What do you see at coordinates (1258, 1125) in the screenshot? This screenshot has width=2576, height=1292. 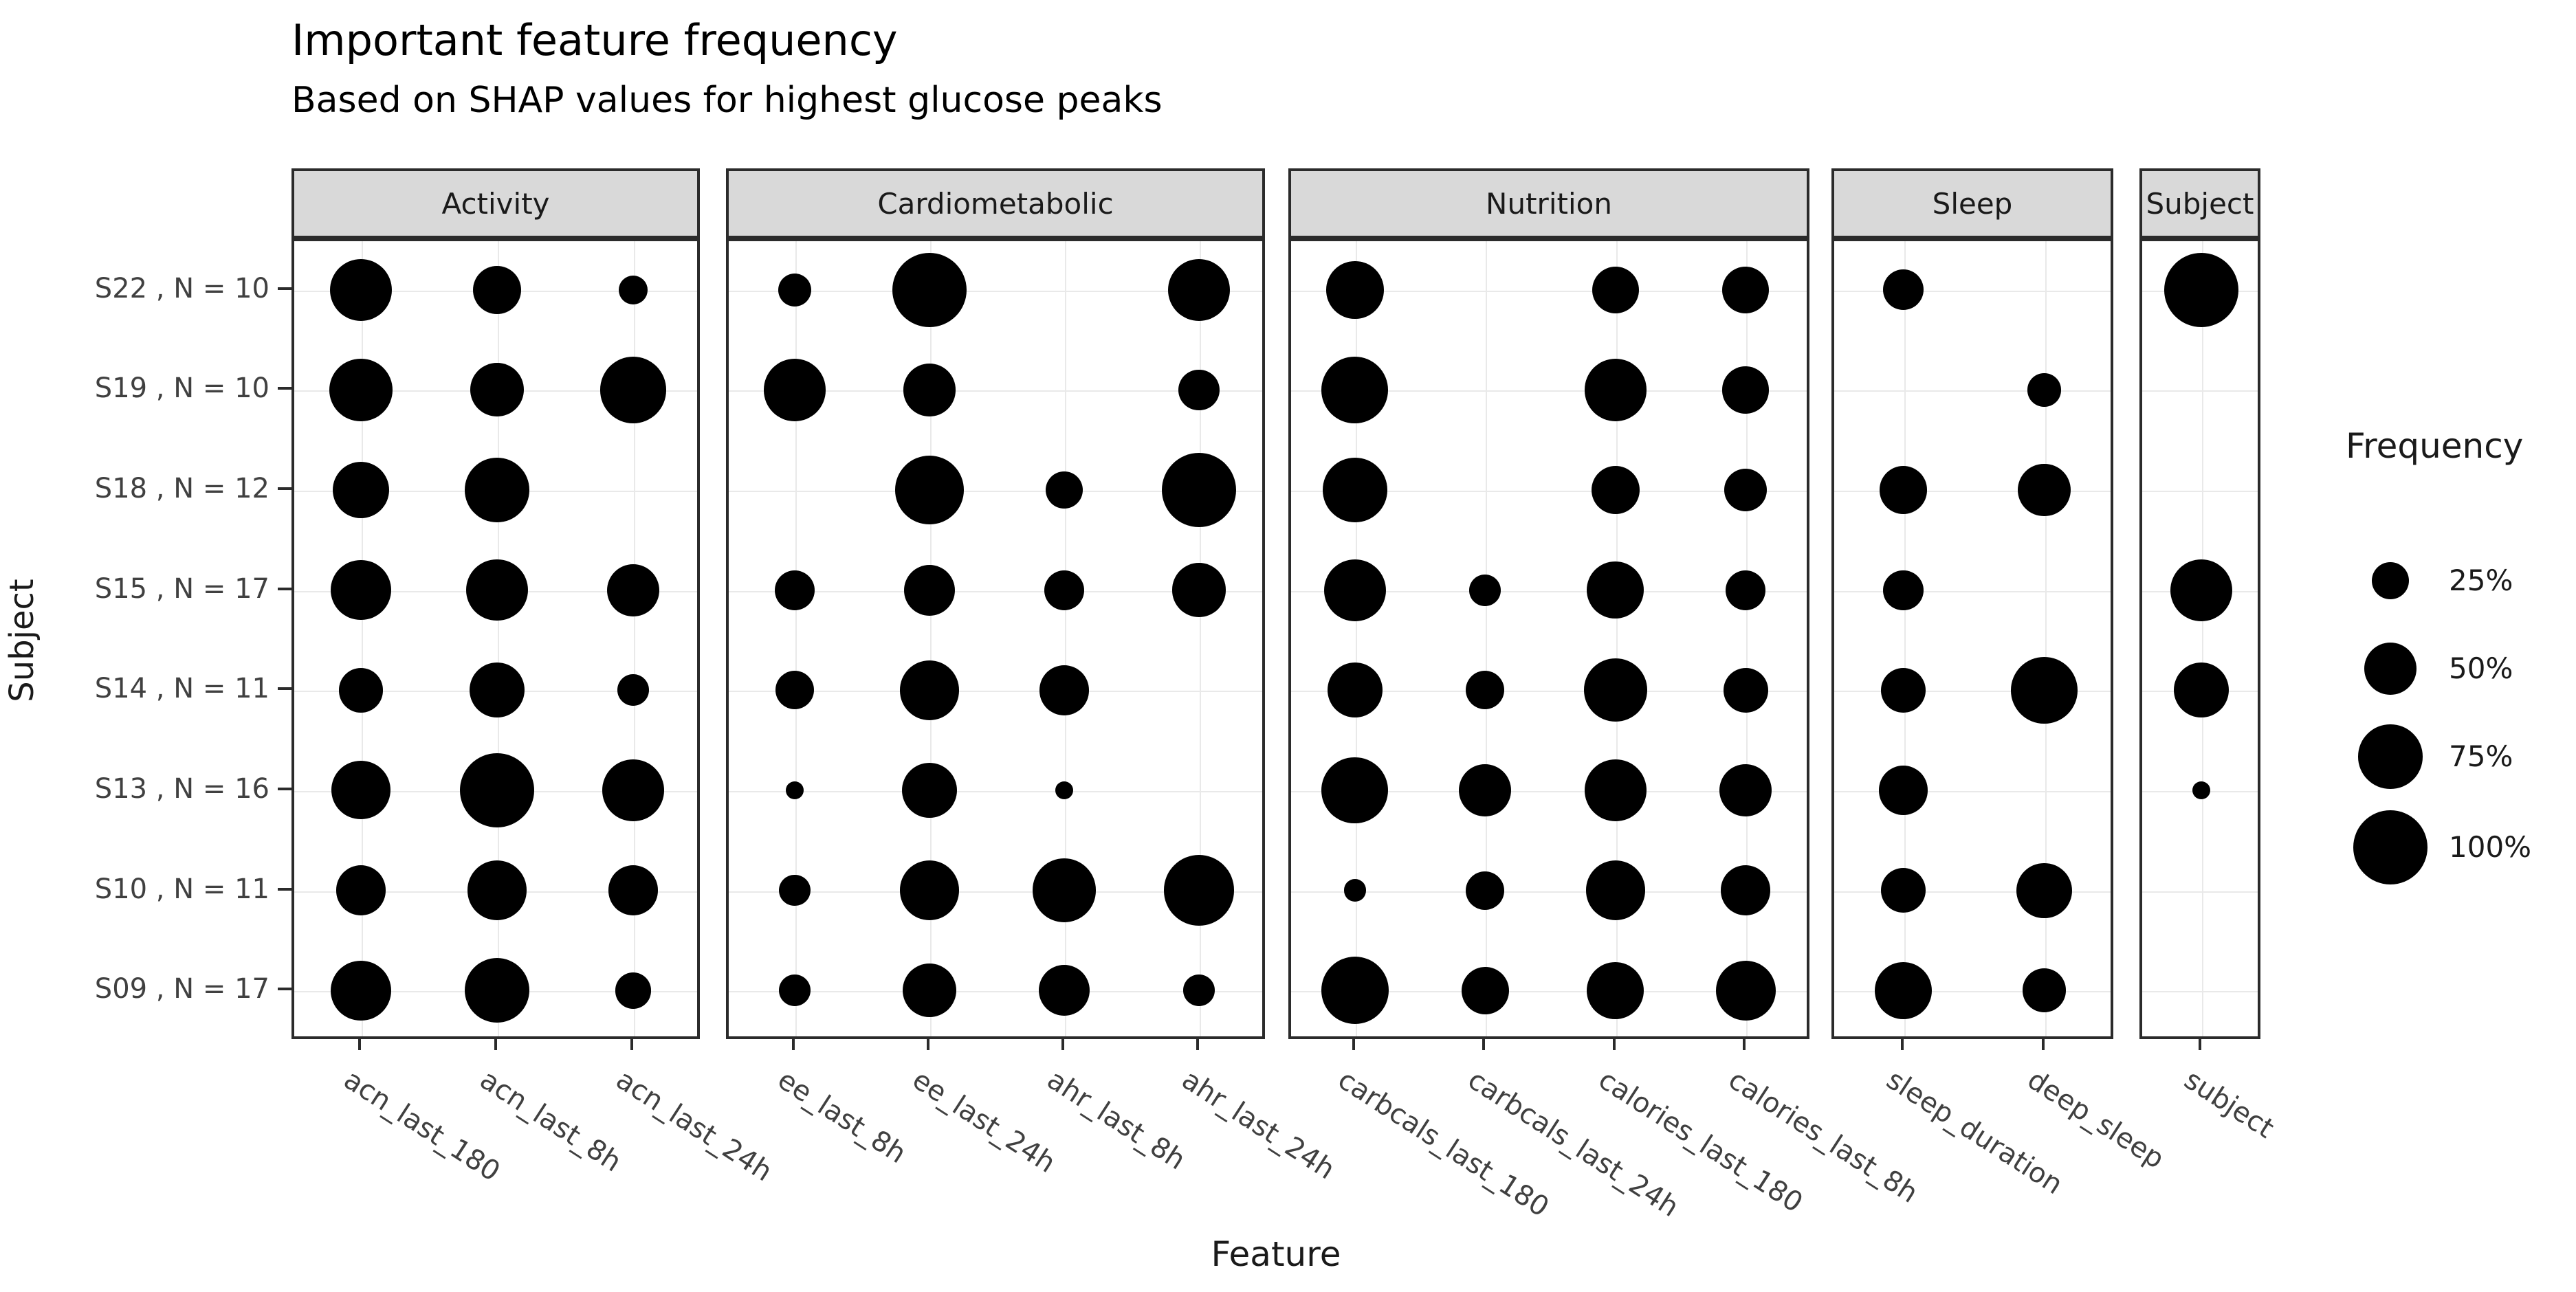 I see `x-tick-label: ahr_last_24h` at bounding box center [1258, 1125].